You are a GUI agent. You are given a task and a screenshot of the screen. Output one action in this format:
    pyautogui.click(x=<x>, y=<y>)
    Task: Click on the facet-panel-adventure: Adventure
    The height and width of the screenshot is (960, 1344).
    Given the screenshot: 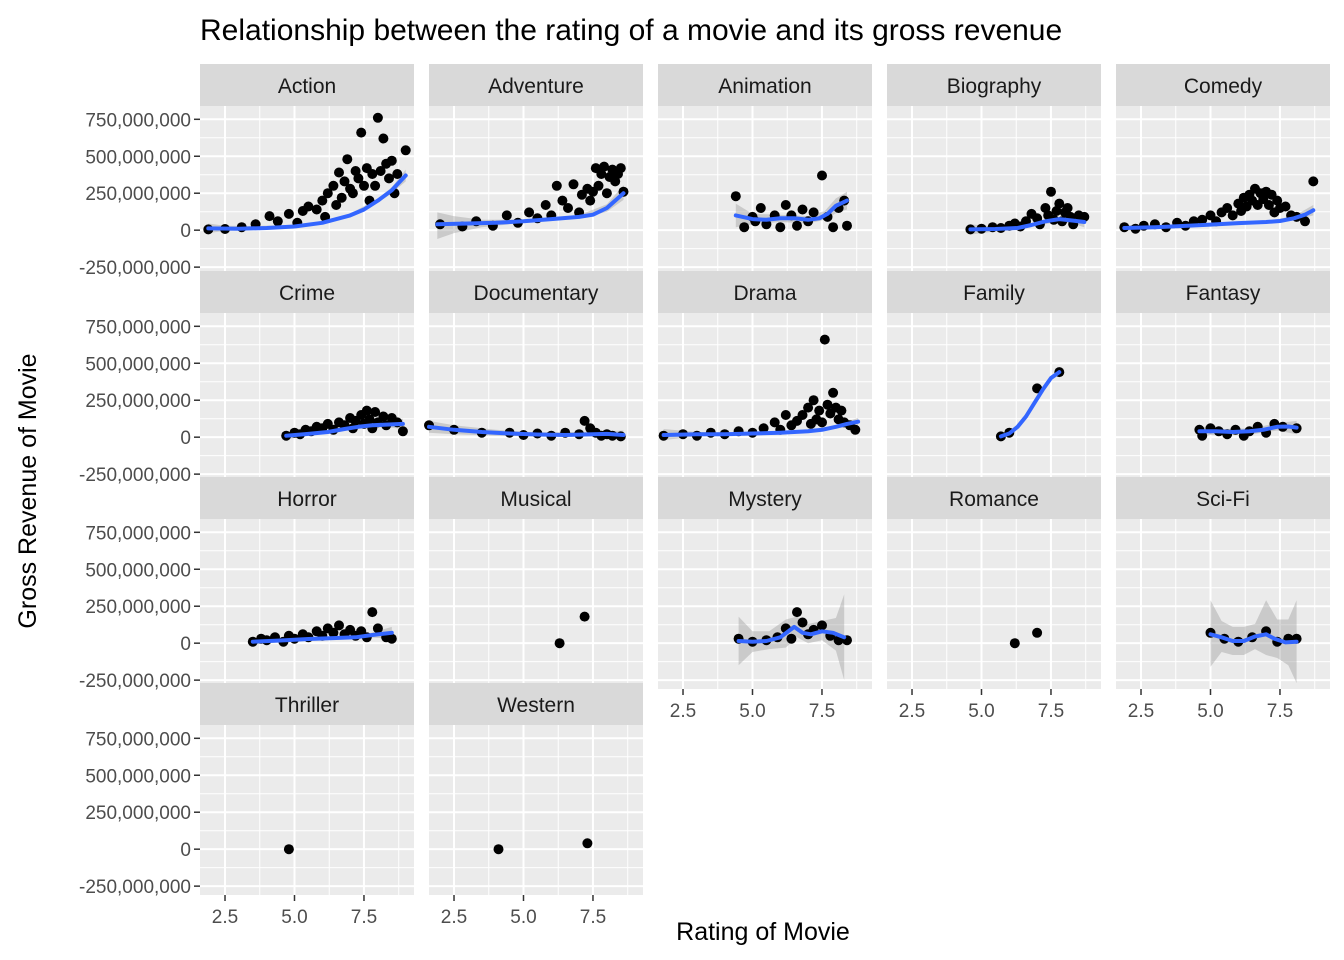 What is the action you would take?
    pyautogui.click(x=536, y=170)
    